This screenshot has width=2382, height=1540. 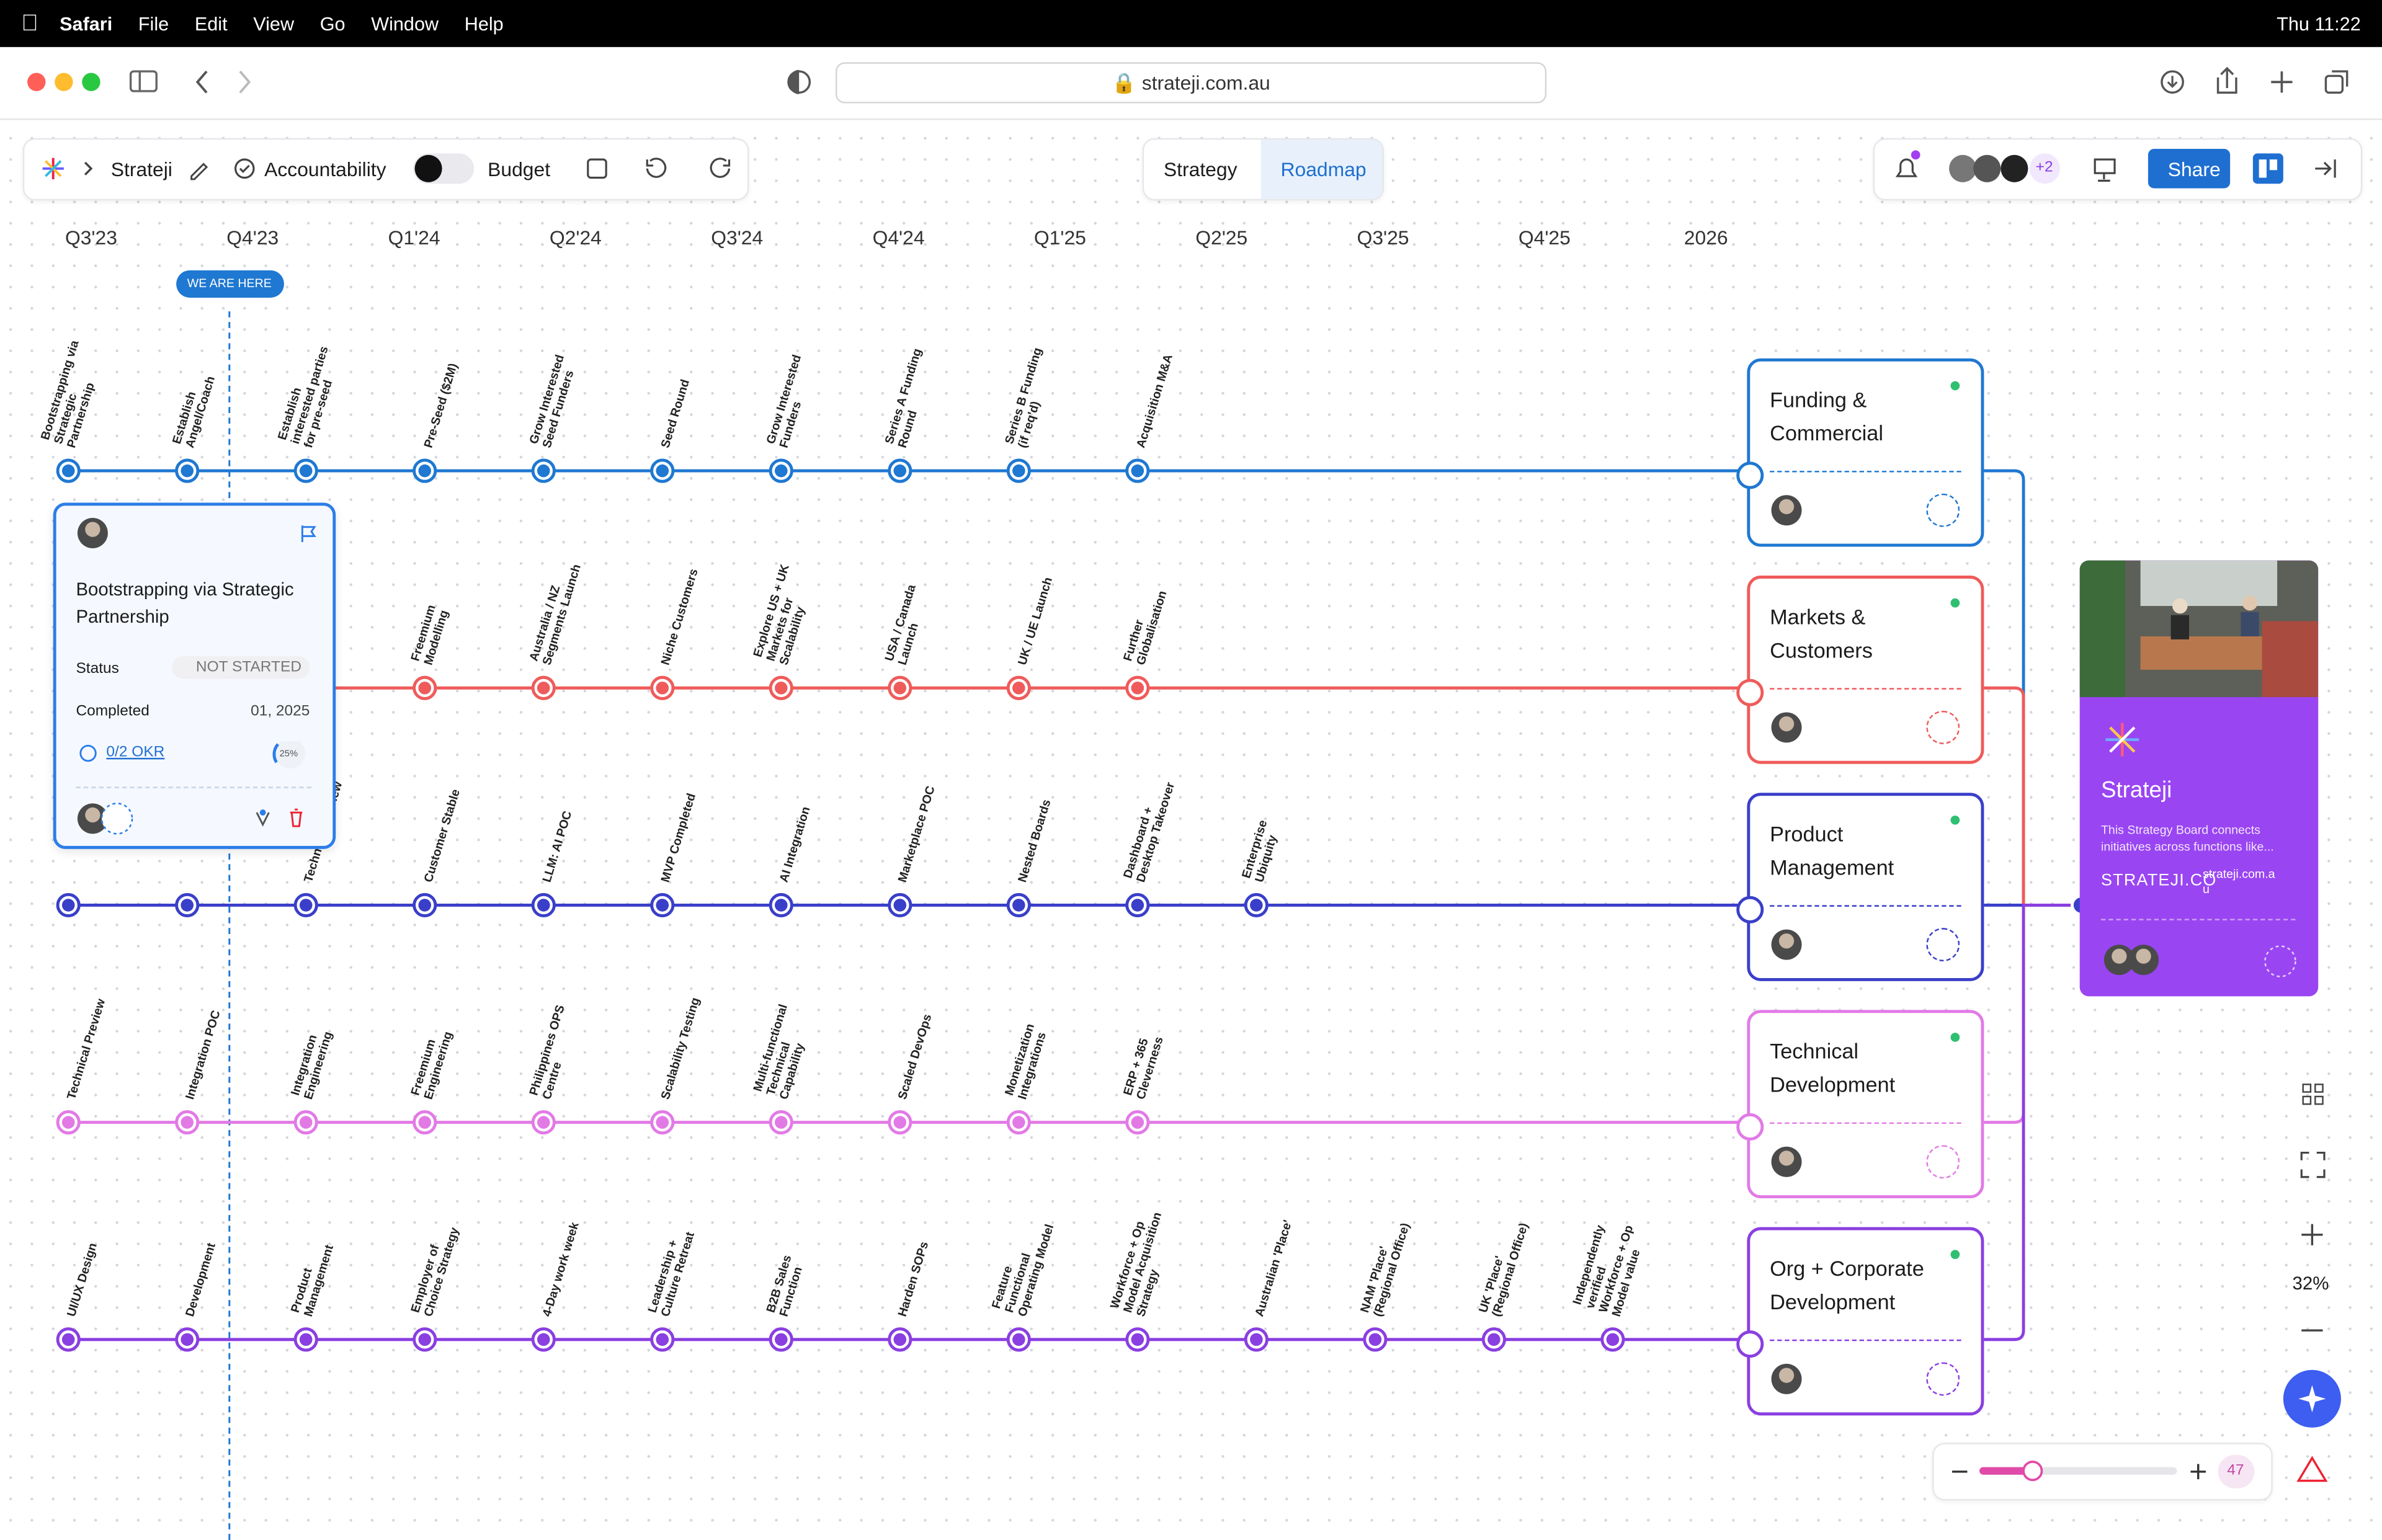 I want to click on accountability-toggle: Accountability, so click(x=325, y=170).